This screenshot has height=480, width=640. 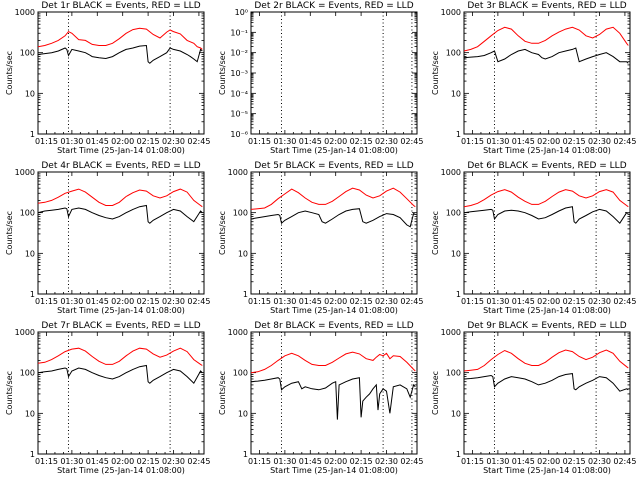 What do you see at coordinates (239, 32) in the screenshot?
I see `y-tick-label: 10⁻¹` at bounding box center [239, 32].